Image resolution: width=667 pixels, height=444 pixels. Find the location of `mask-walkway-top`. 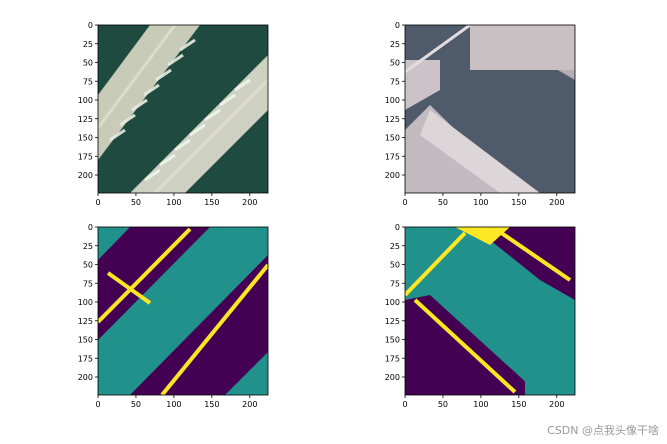

mask-walkway-top is located at coordinates (535, 256).